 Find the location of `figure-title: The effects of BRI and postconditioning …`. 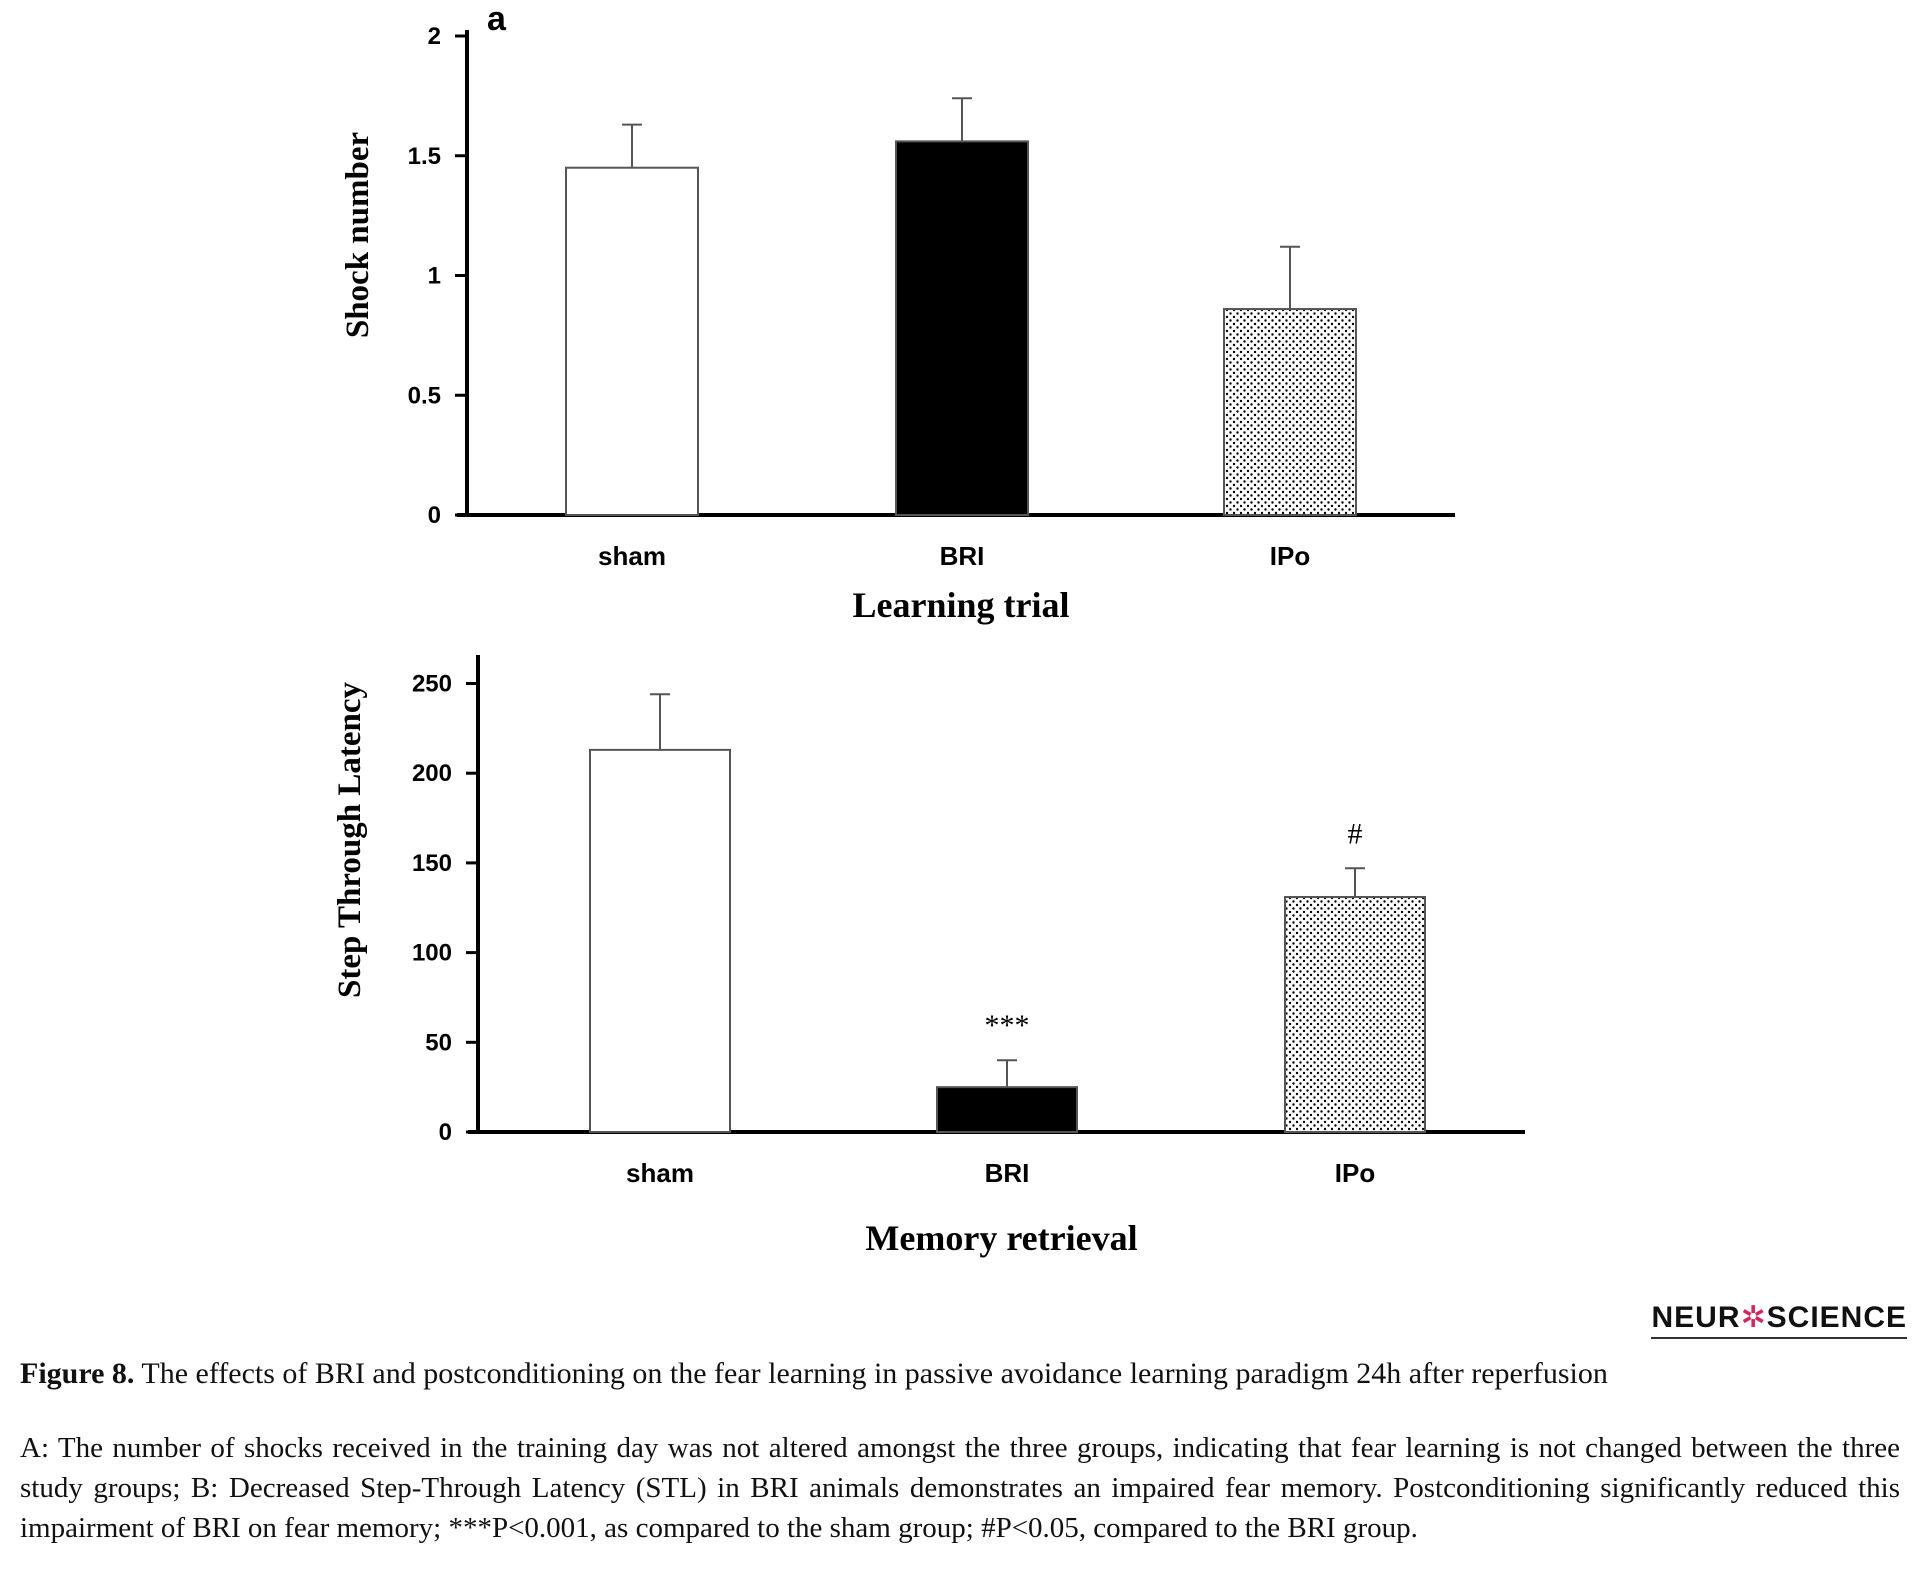

figure-title: The effects of BRI and postconditioning … is located at coordinates (871, 1373).